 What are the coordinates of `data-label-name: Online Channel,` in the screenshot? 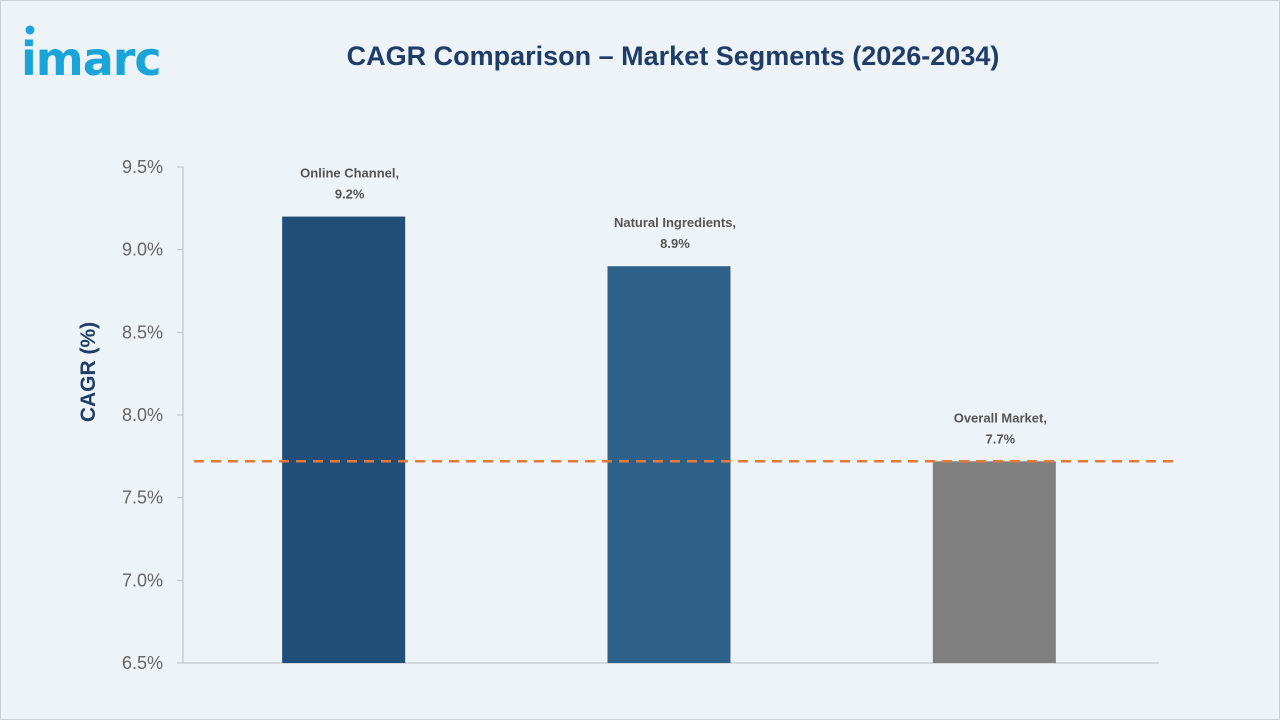 It's located at (349, 173).